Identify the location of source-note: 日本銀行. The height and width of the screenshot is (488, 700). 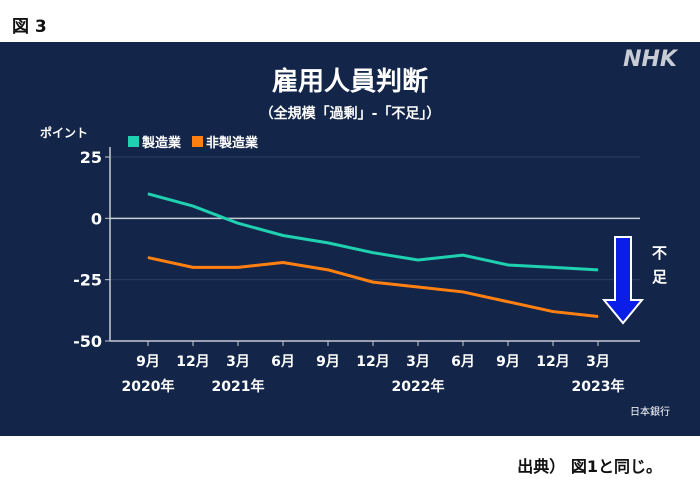
(650, 411).